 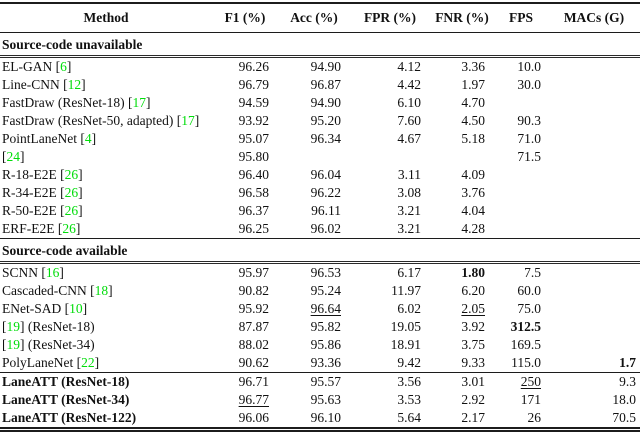 I want to click on cell-f1: 96.40, so click(x=245, y=175).